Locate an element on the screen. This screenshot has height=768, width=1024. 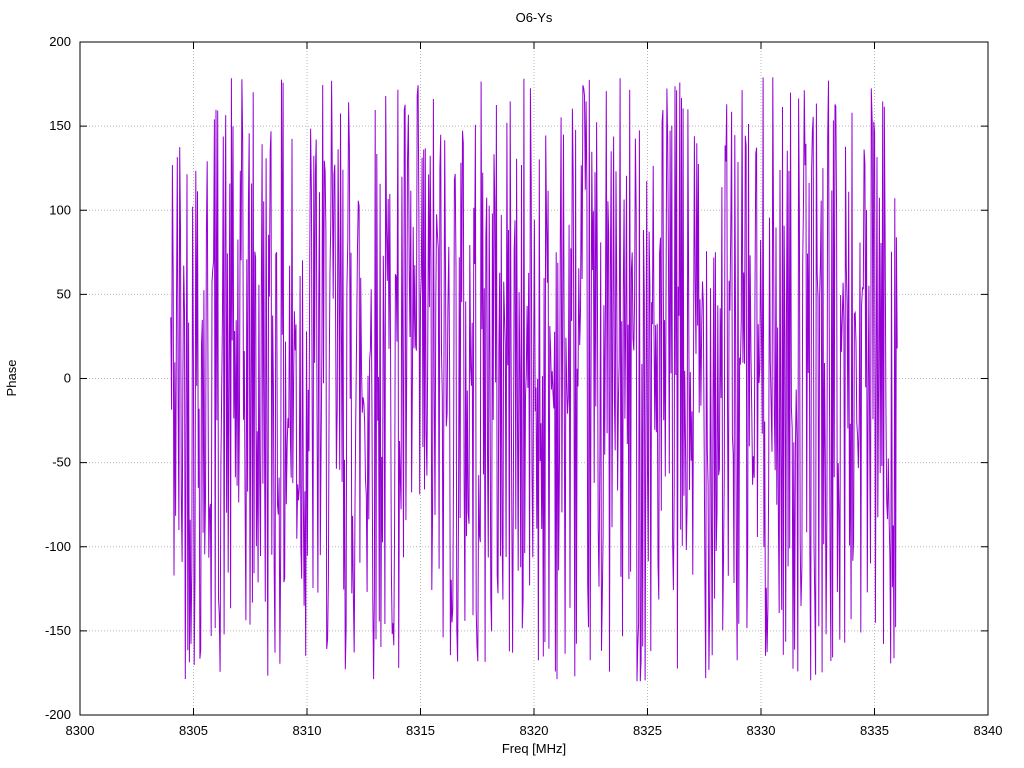
y-tick-label: 50 is located at coordinates (64, 293).